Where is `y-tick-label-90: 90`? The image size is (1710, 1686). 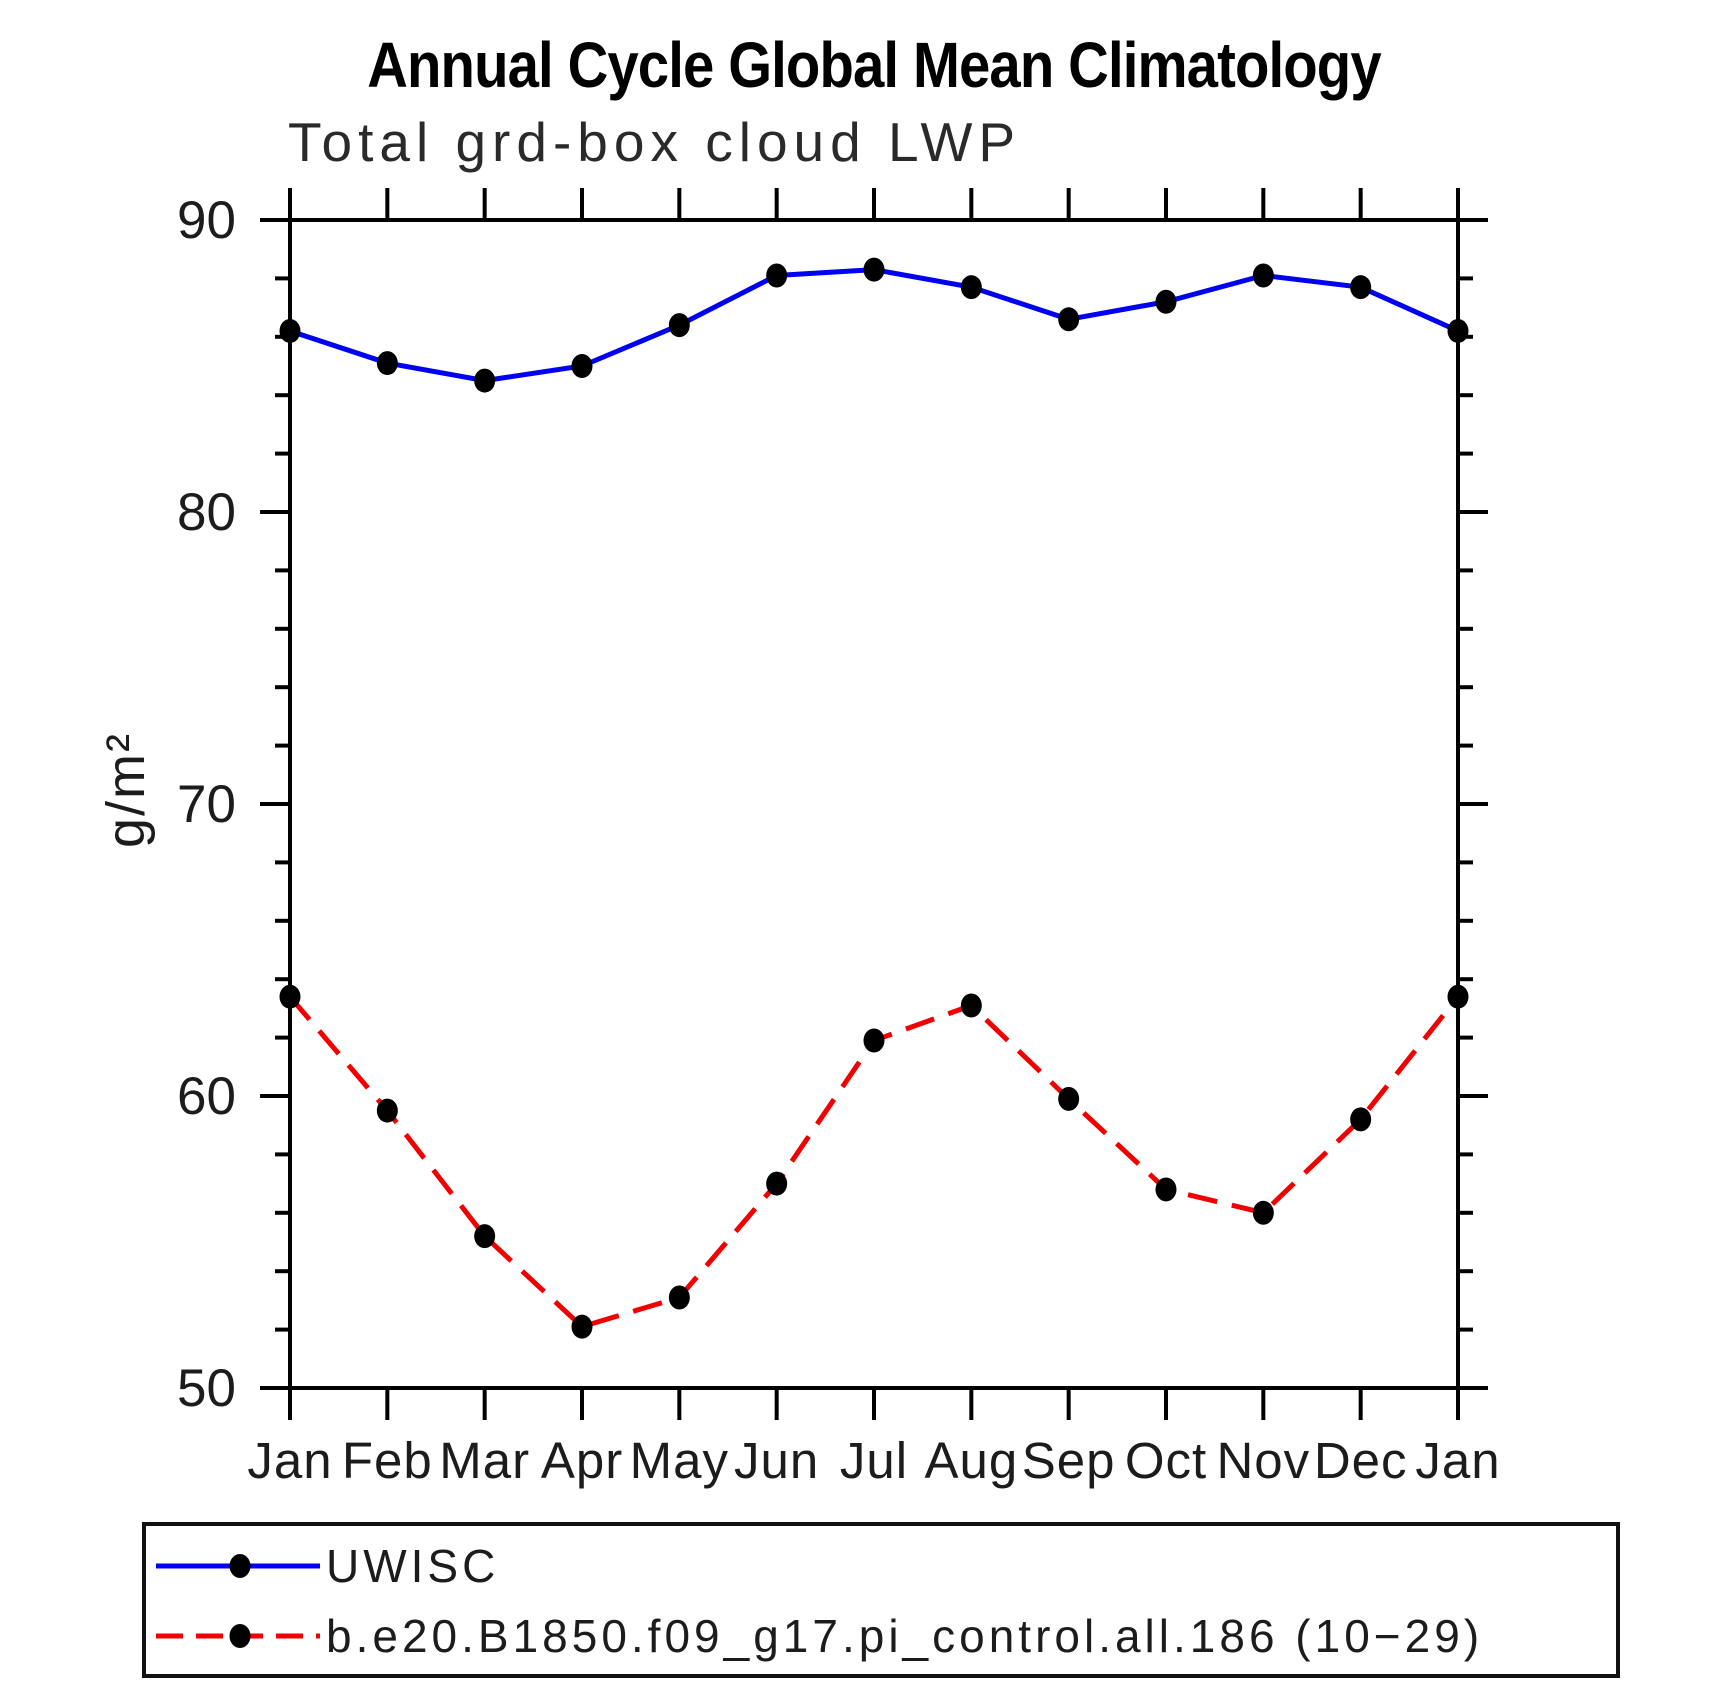 y-tick-label-90: 90 is located at coordinates (206, 220).